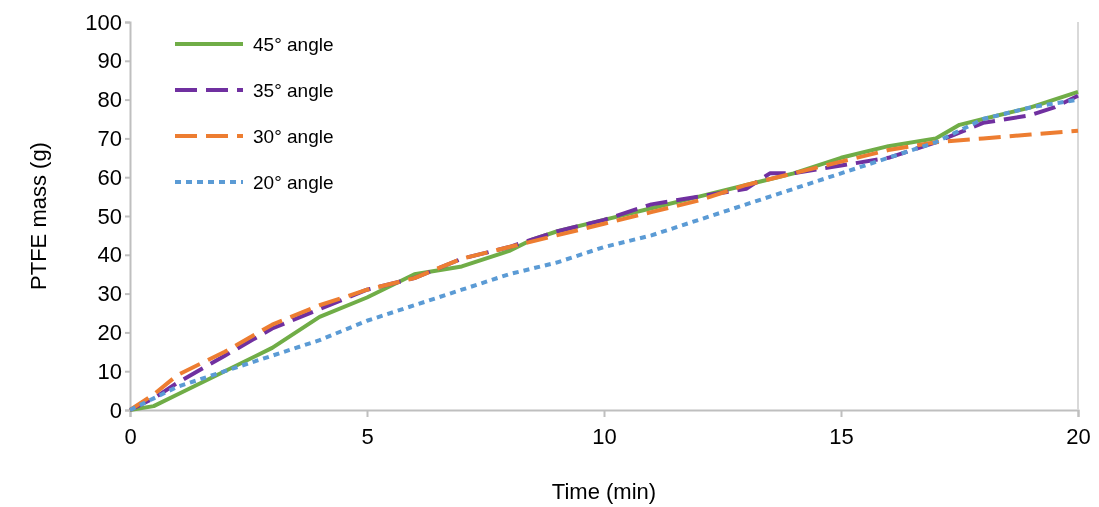  Describe the element at coordinates (367, 437) in the screenshot. I see `x-tick-label: 5` at that location.